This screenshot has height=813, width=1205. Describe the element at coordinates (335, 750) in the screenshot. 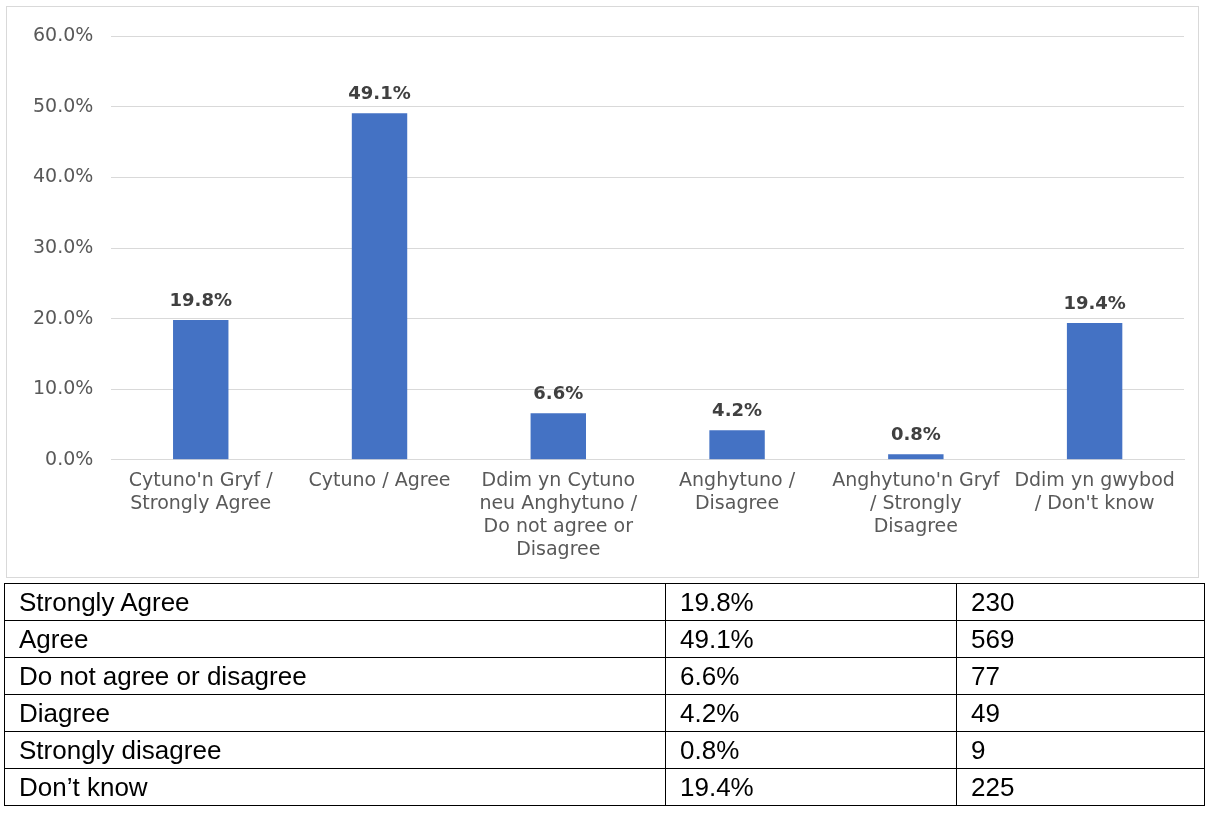

I see `text: Strongly disagree` at that location.